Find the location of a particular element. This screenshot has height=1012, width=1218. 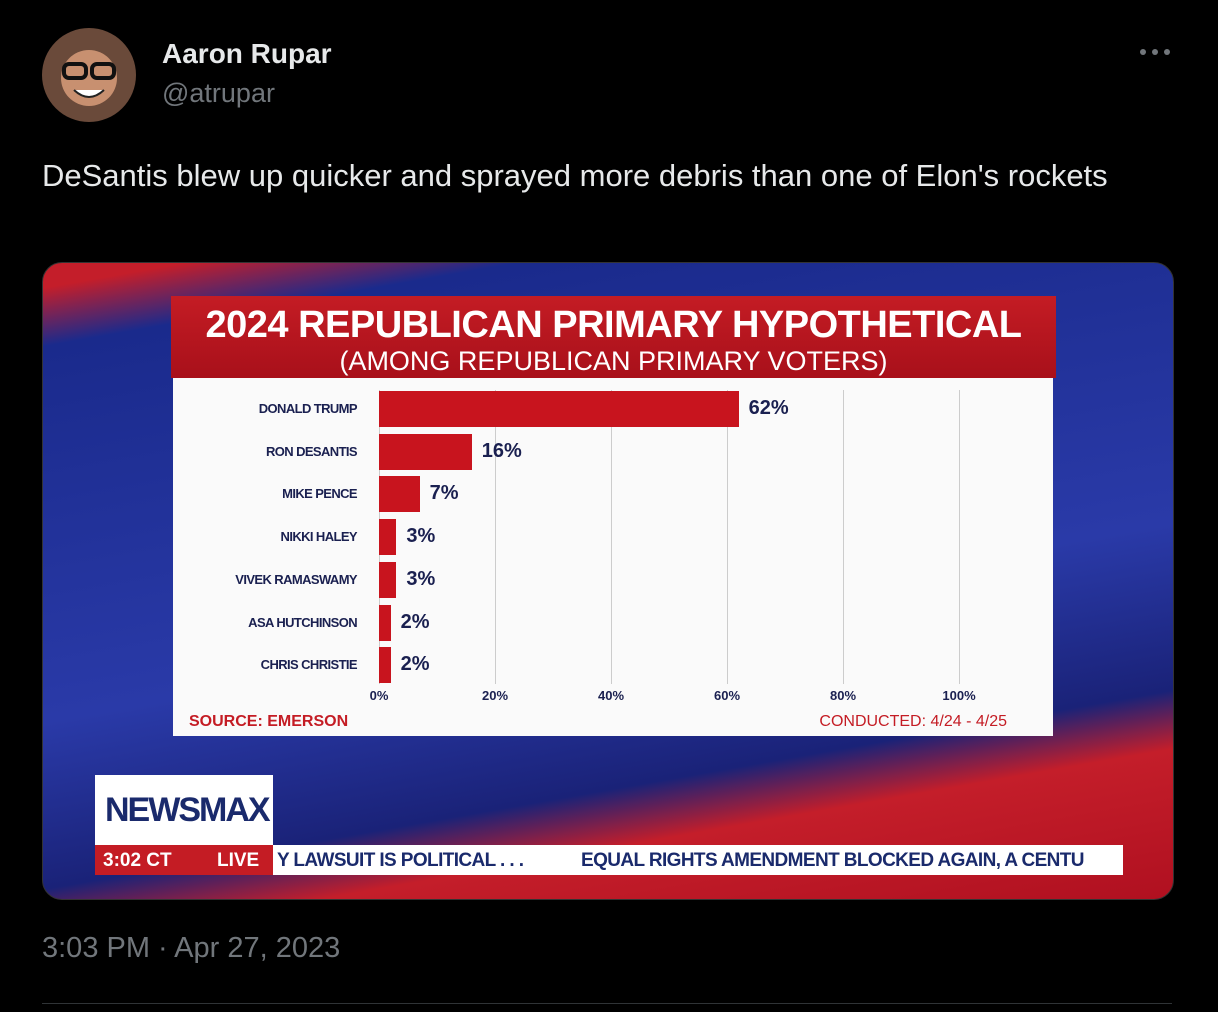

x-tick-label: 60% is located at coordinates (727, 695).